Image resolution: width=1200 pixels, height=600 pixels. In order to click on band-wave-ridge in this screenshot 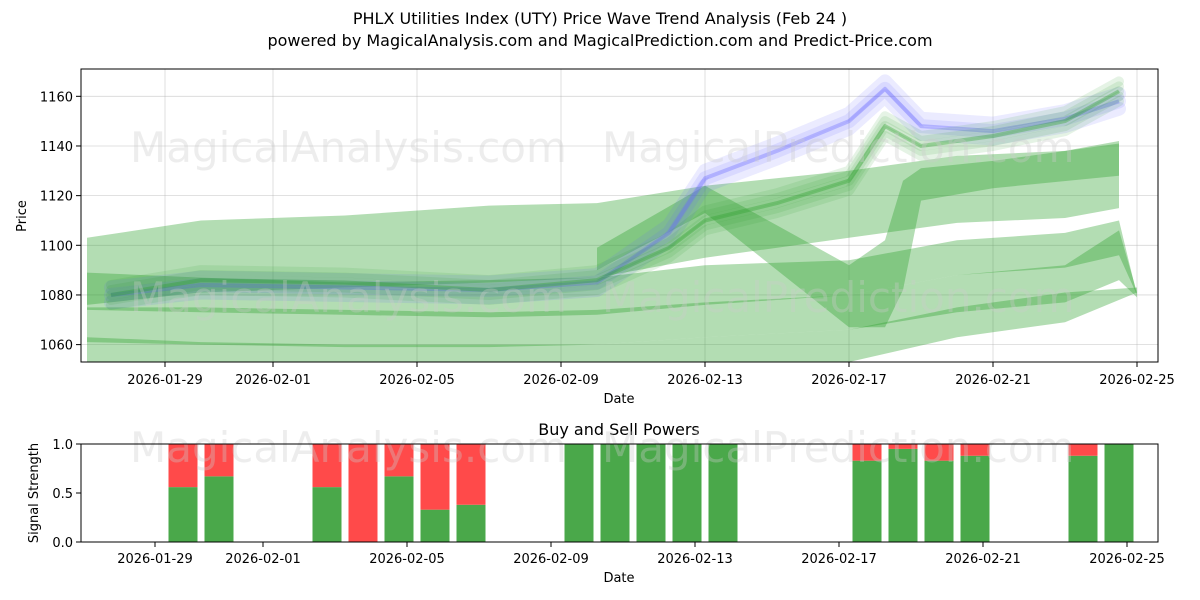, I will do `click(858, 235)`.